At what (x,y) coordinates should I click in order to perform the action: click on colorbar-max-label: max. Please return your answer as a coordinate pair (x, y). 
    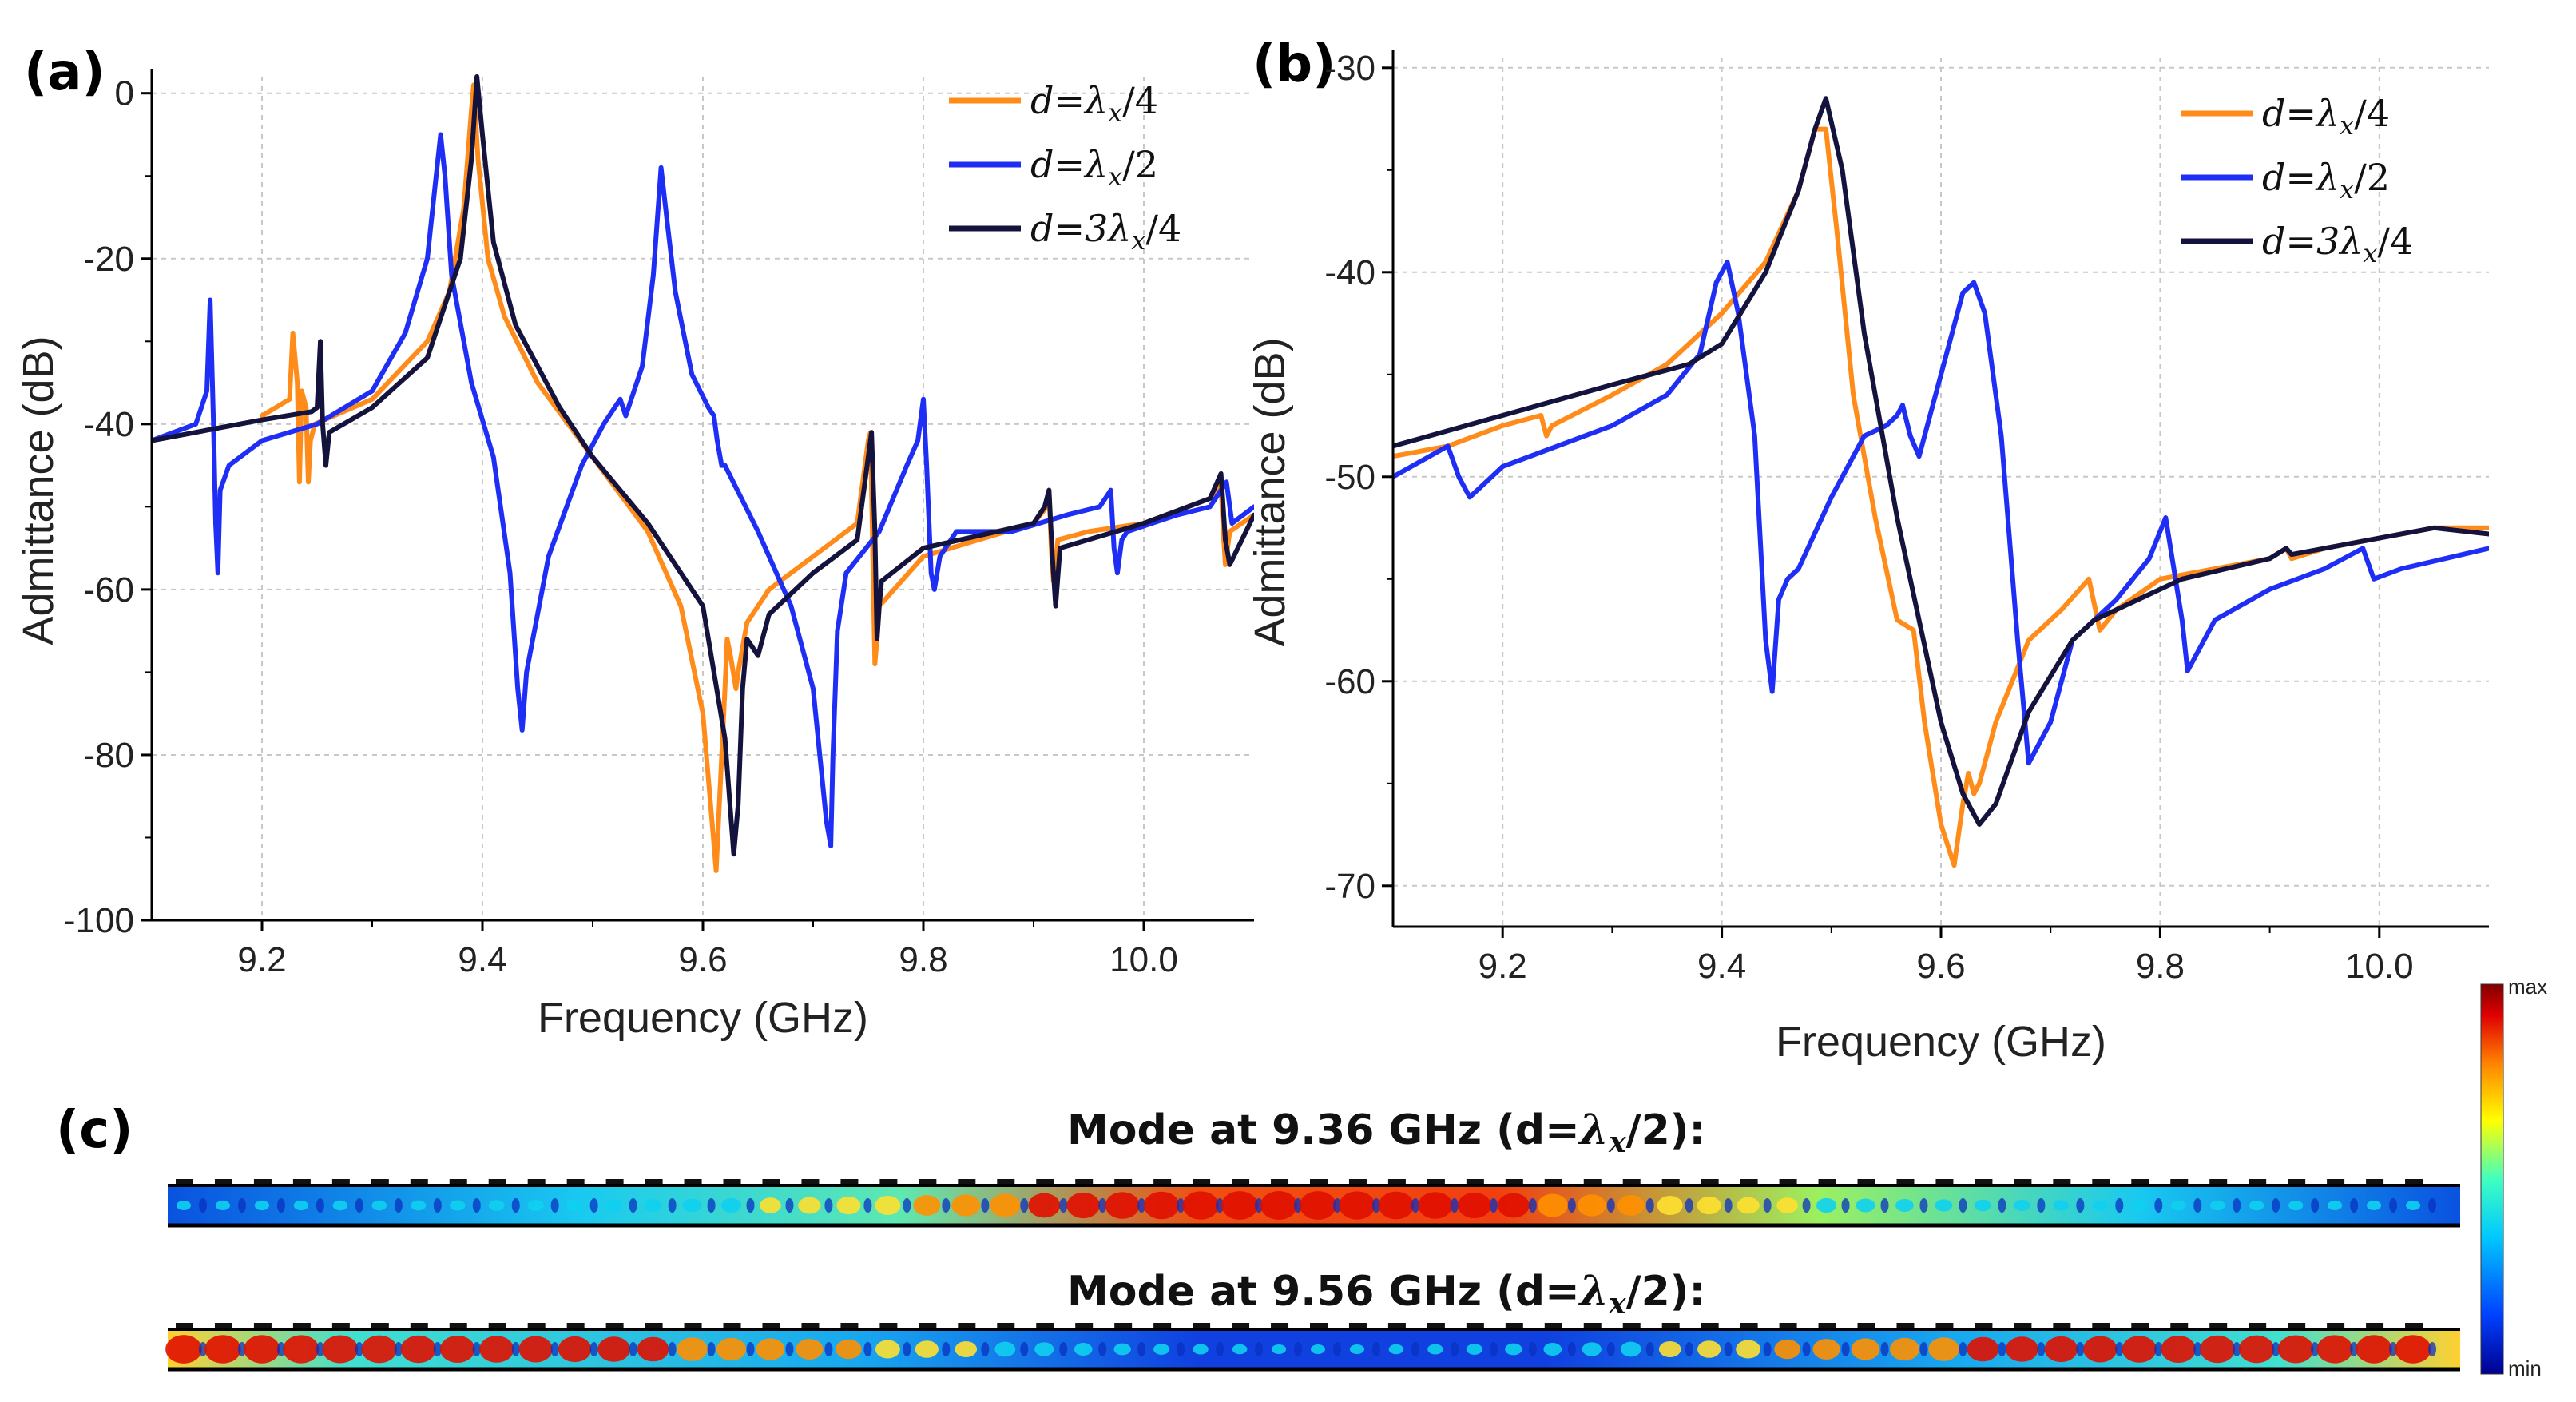
    Looking at the image, I should click on (2527, 987).